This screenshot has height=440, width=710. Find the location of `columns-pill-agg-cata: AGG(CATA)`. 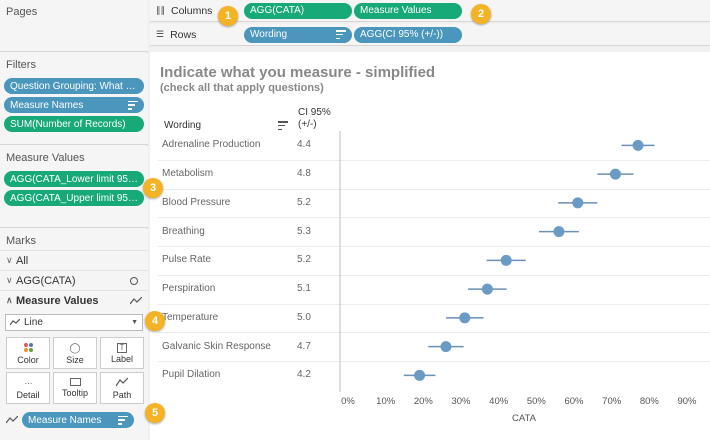

columns-pill-agg-cata: AGG(CATA) is located at coordinates (298, 10).